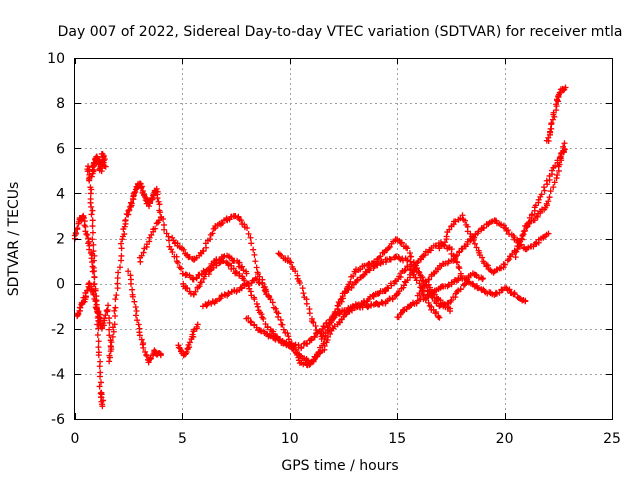  What do you see at coordinates (290, 439) in the screenshot?
I see `x-tick-label: 10` at bounding box center [290, 439].